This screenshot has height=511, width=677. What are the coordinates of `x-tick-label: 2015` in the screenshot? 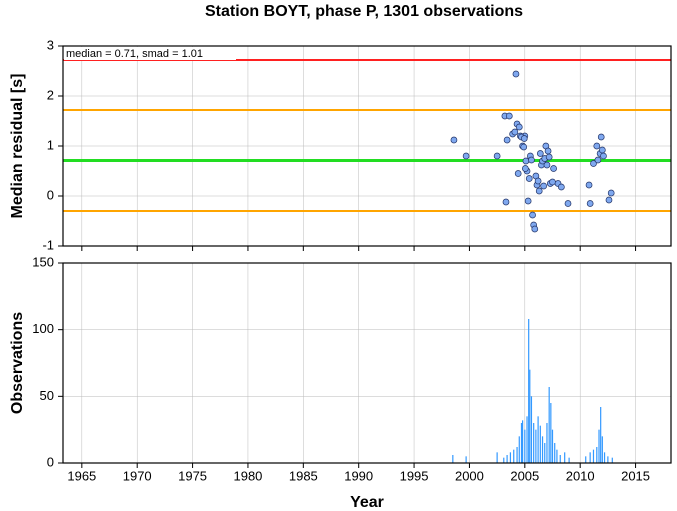 It's located at (635, 475).